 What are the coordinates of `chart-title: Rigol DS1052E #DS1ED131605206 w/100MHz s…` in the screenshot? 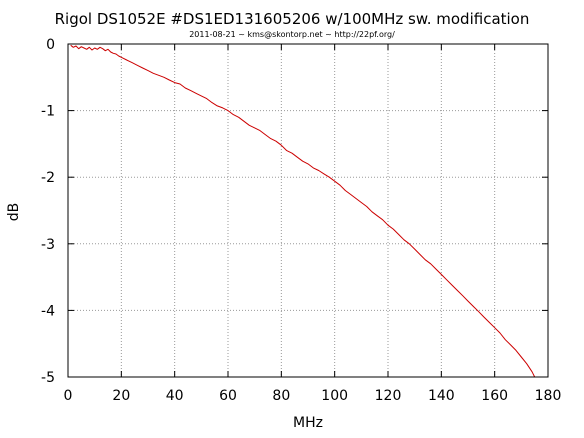 It's located at (292, 19).